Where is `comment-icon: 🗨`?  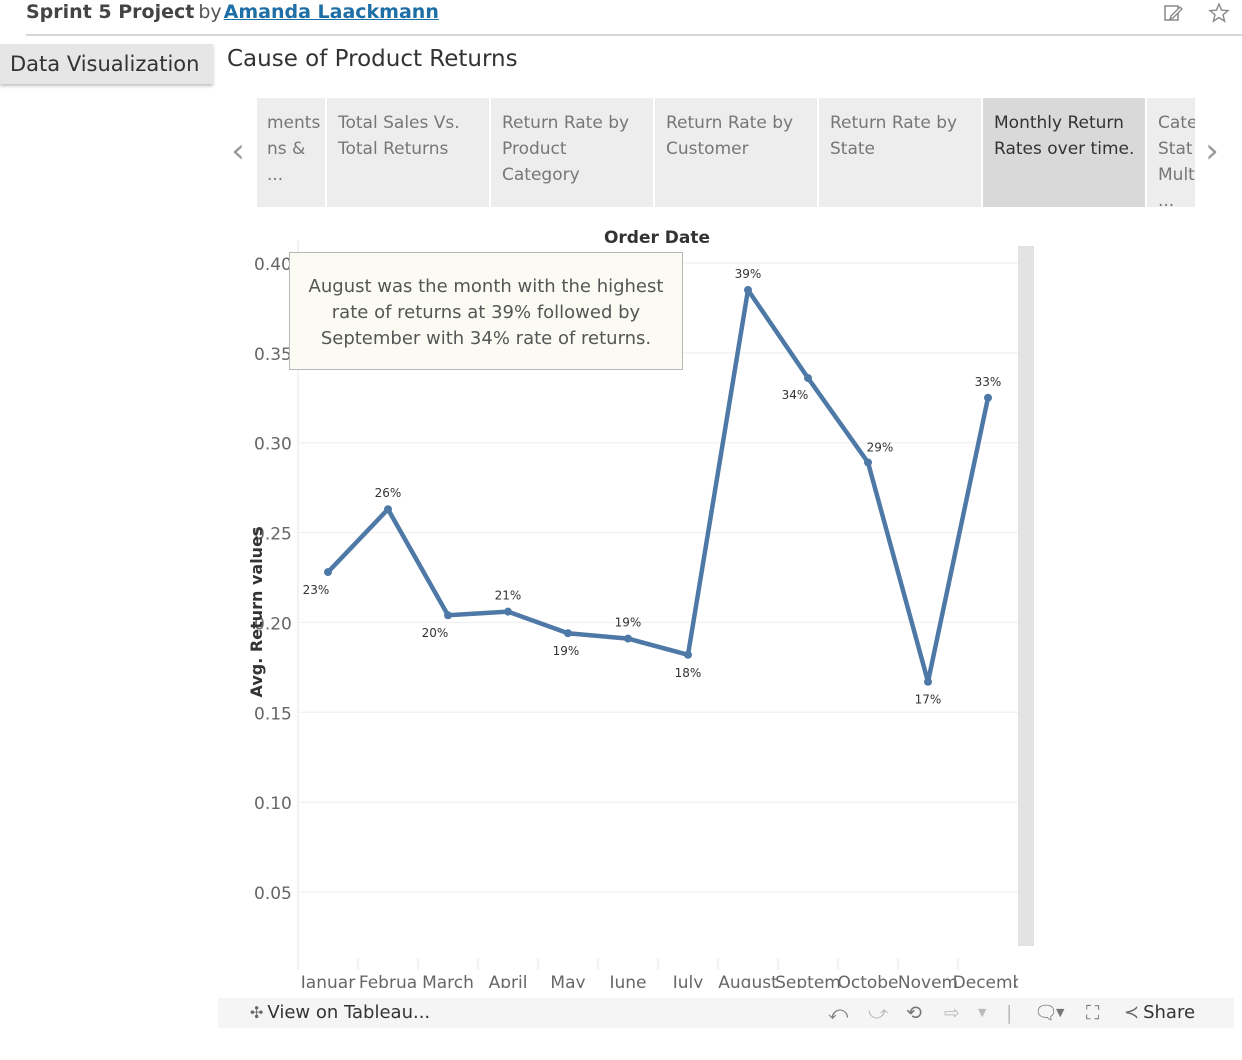
comment-icon: 🗨 is located at coordinates (1046, 1013).